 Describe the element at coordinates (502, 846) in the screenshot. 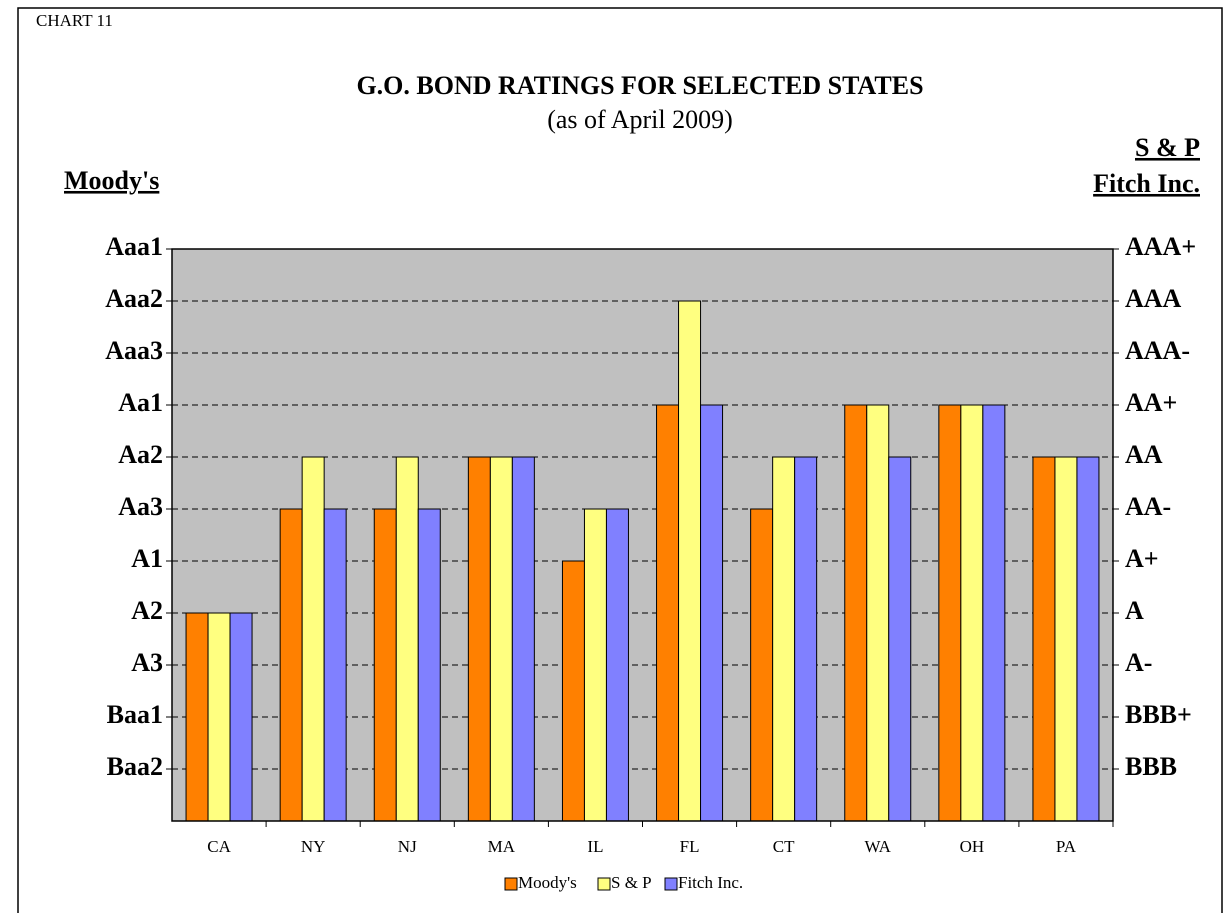

I see `x-tick-label: MA` at that location.